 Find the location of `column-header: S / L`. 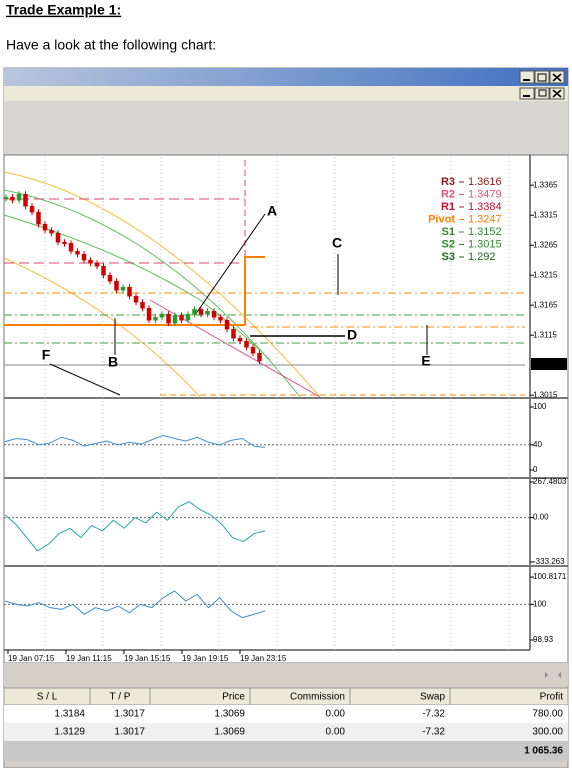

column-header: S / L is located at coordinates (47, 697).